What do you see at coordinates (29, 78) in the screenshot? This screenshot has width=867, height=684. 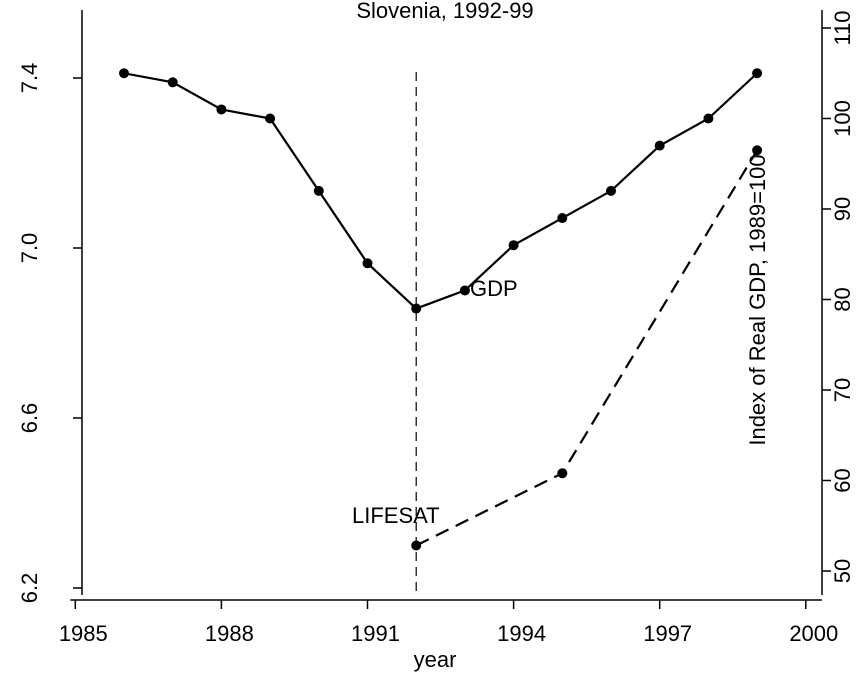 I see `y-tick-label: 7.4` at bounding box center [29, 78].